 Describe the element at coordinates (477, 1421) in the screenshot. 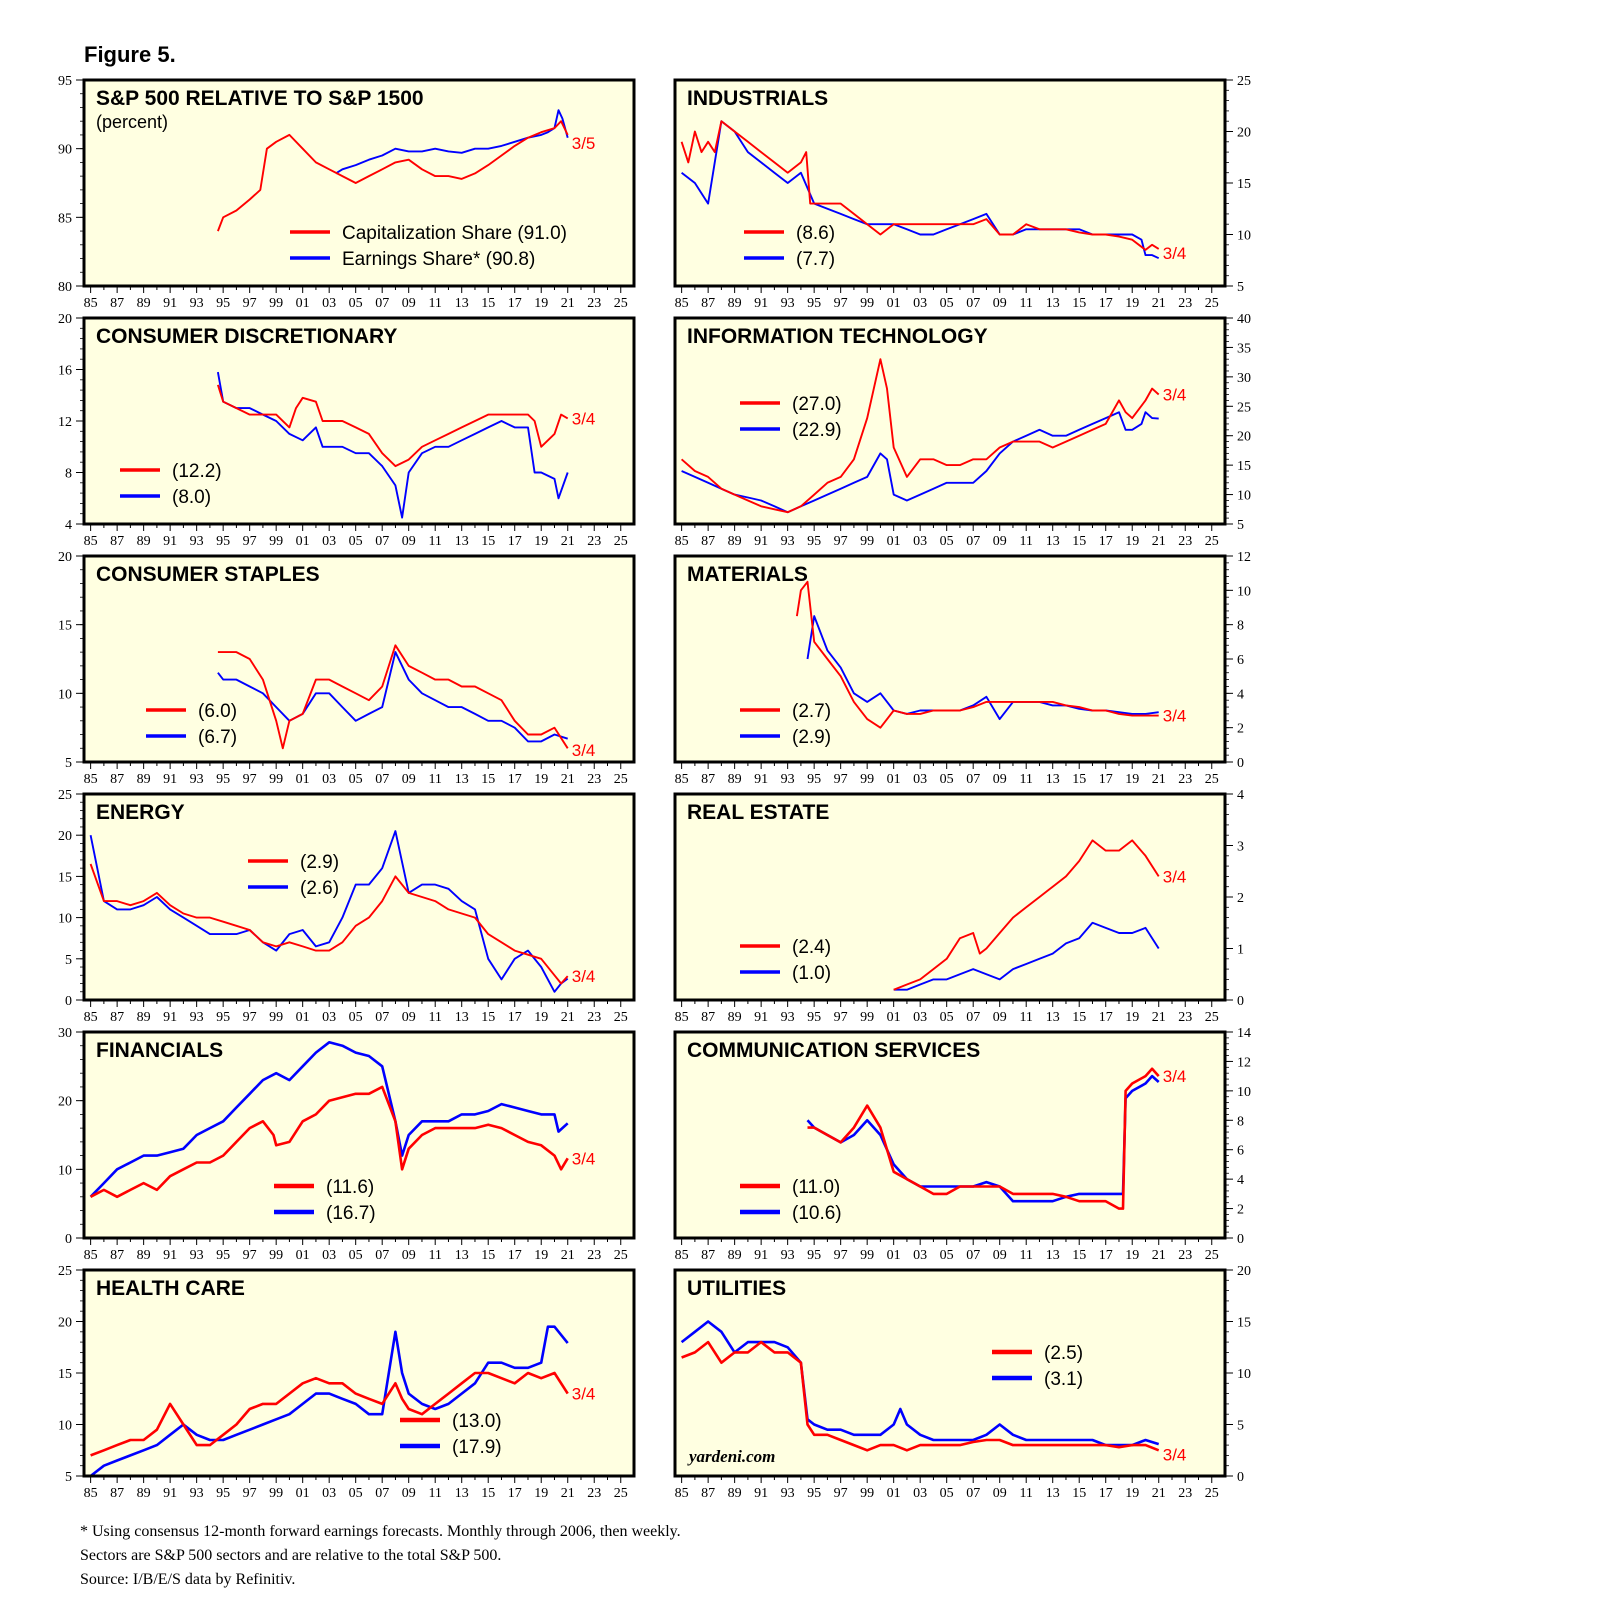

I see `legend-label-cap: (13.0)` at that location.